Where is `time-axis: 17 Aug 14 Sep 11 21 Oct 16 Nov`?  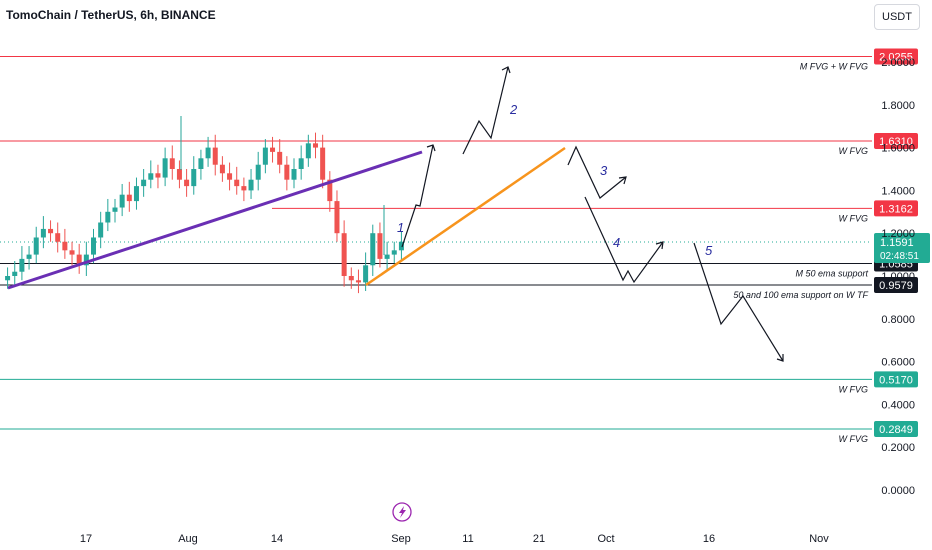 time-axis: 17 Aug 14 Sep 11 21 Oct 16 Nov is located at coordinates (454, 539).